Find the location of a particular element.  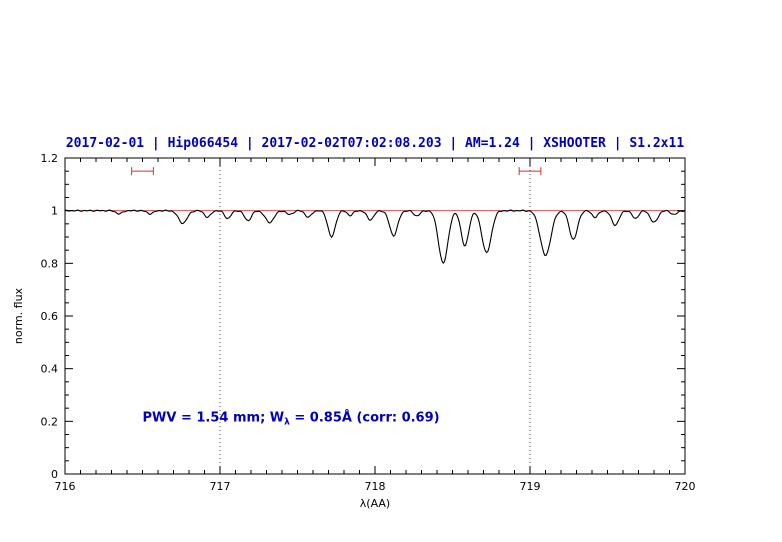

x-tick-label: 719 is located at coordinates (530, 486).